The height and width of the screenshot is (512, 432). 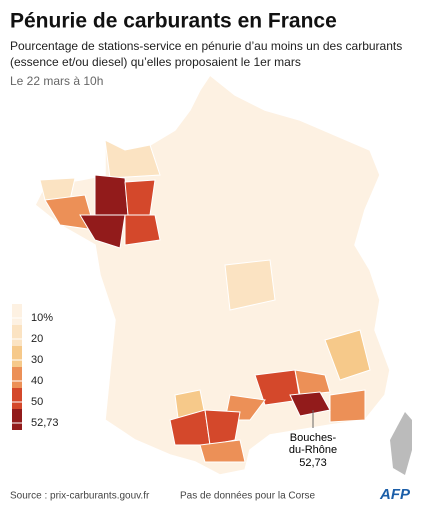 What do you see at coordinates (37, 381) in the screenshot?
I see `legend-label: 40` at bounding box center [37, 381].